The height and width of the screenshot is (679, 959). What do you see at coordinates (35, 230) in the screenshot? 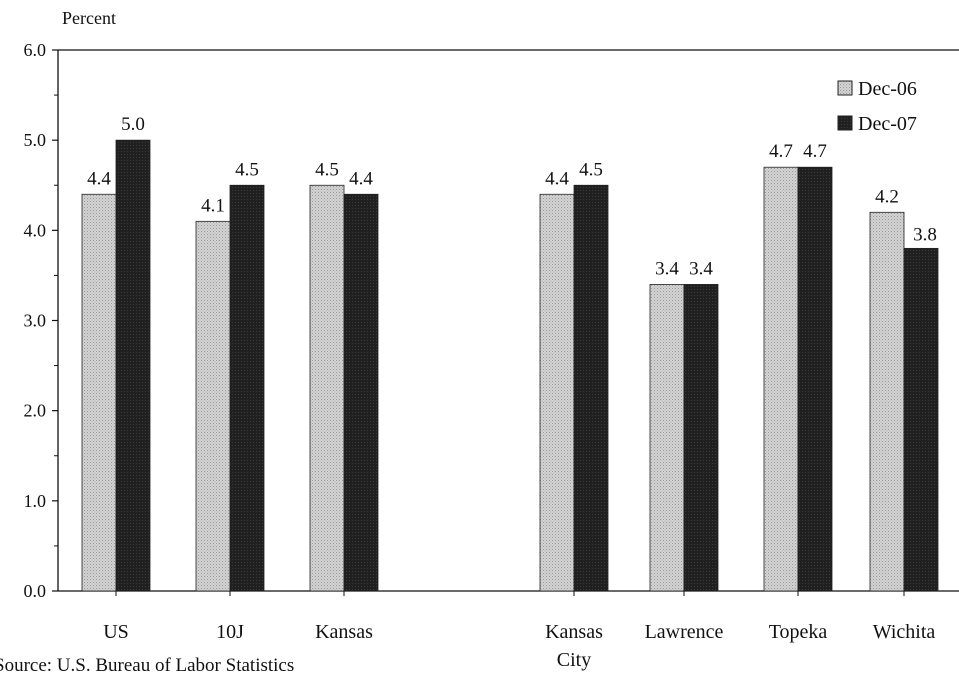
I see `y-tick-label: 4.0` at bounding box center [35, 230].